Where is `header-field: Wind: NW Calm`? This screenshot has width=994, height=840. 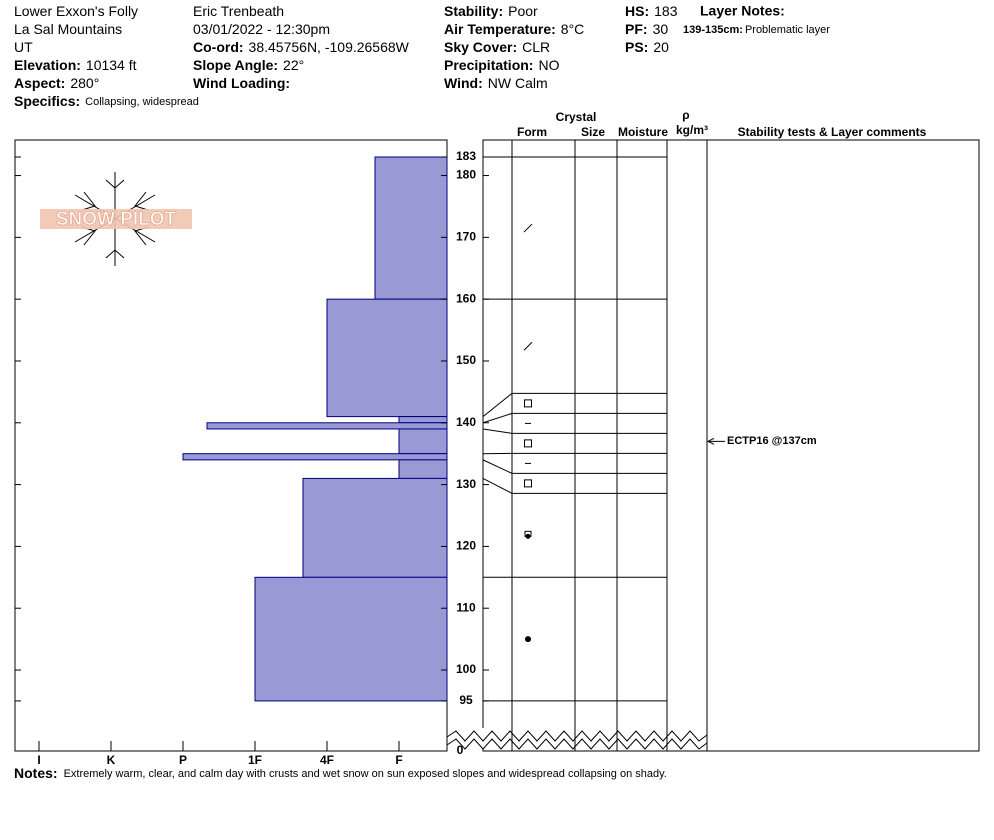 header-field: Wind: NW Calm is located at coordinates (496, 83).